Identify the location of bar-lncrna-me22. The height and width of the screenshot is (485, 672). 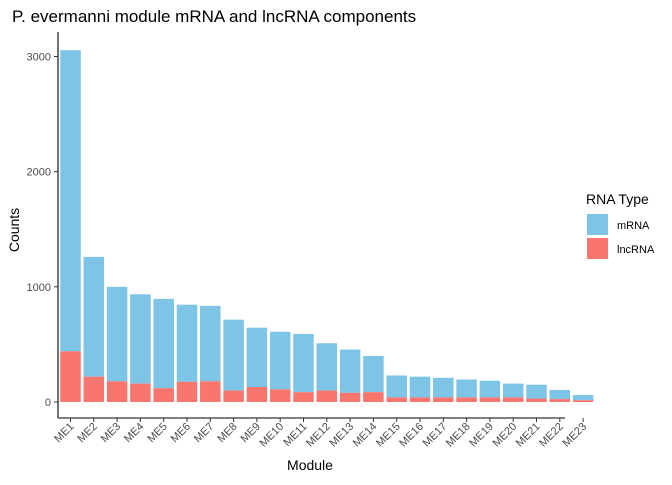
(560, 400).